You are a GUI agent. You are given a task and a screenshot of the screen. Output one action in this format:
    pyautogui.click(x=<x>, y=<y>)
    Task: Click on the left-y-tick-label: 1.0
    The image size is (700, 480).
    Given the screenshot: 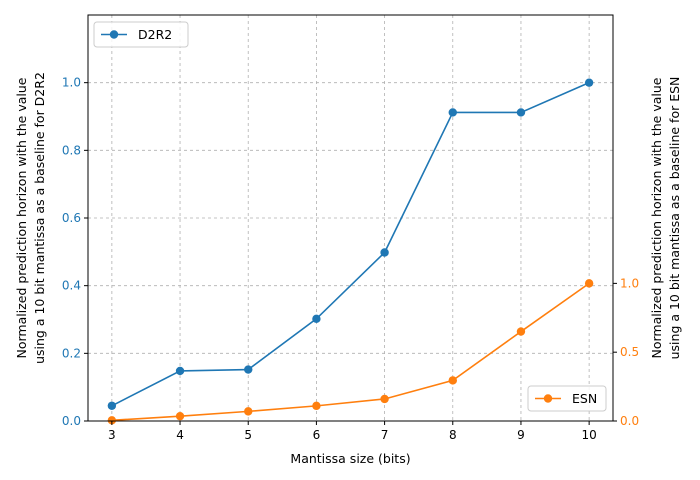 What is the action you would take?
    pyautogui.click(x=71, y=83)
    